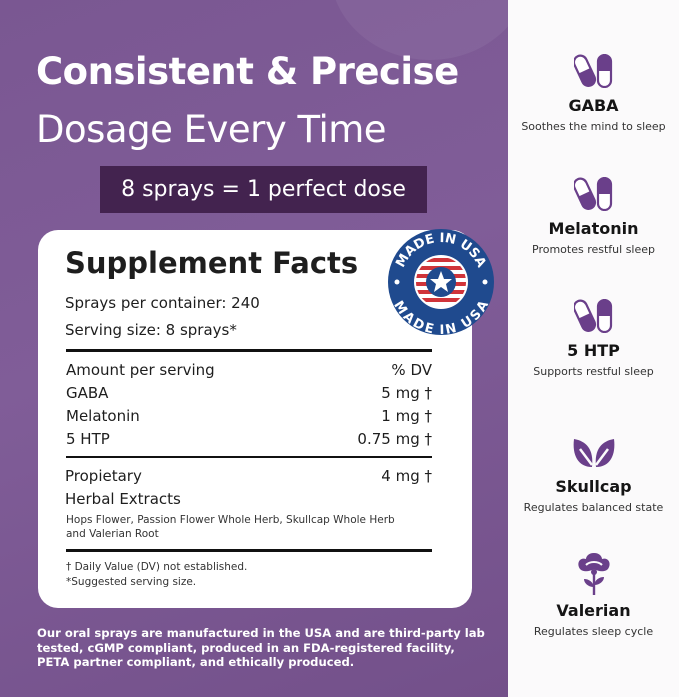  Describe the element at coordinates (406, 393) in the screenshot. I see `row-amount: 5 mg †` at that location.